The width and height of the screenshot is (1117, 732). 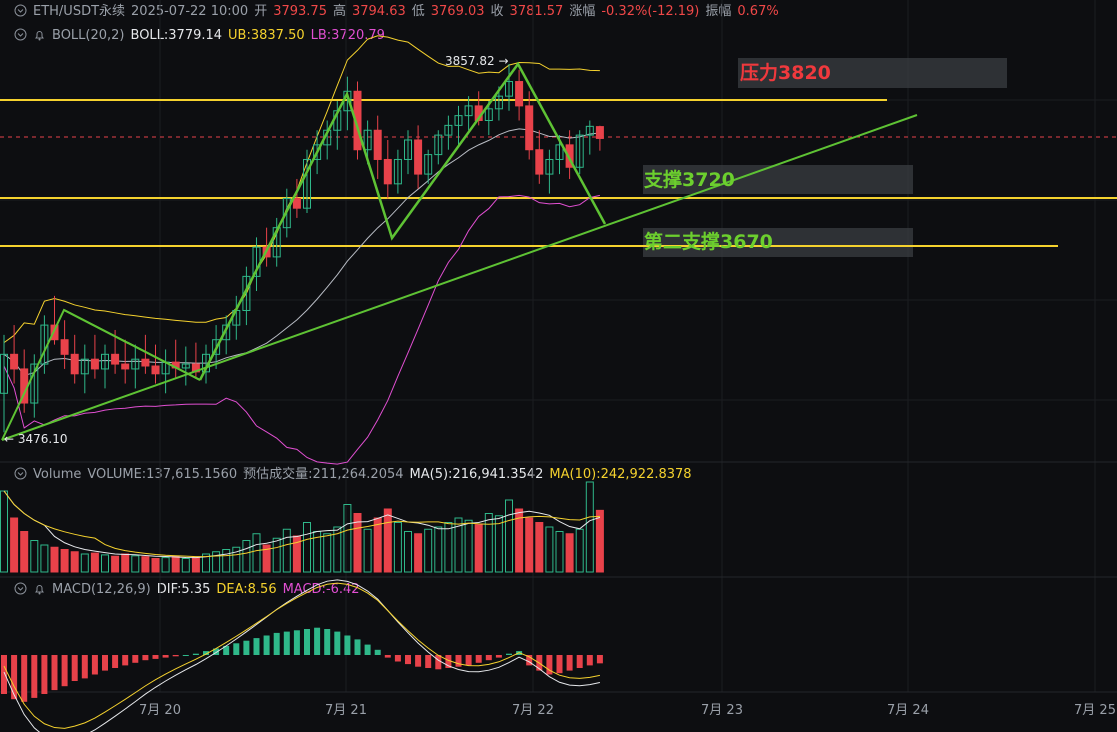 What do you see at coordinates (176, 35) in the screenshot?
I see `boll-value: BOLL:3779.14` at bounding box center [176, 35].